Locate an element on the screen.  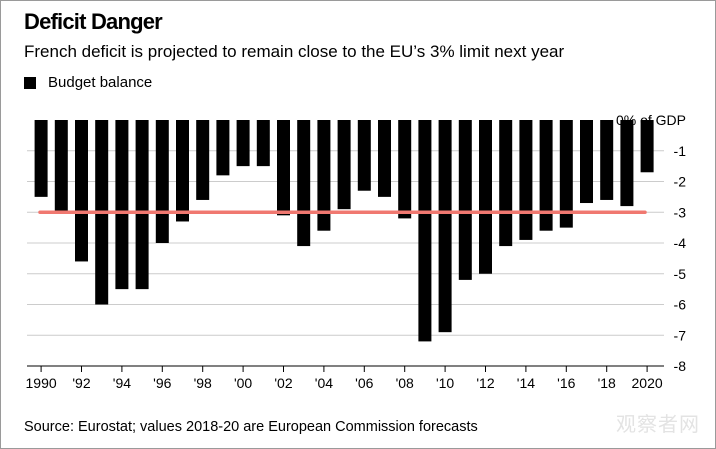
x-tick-label: 1990 is located at coordinates (41, 383).